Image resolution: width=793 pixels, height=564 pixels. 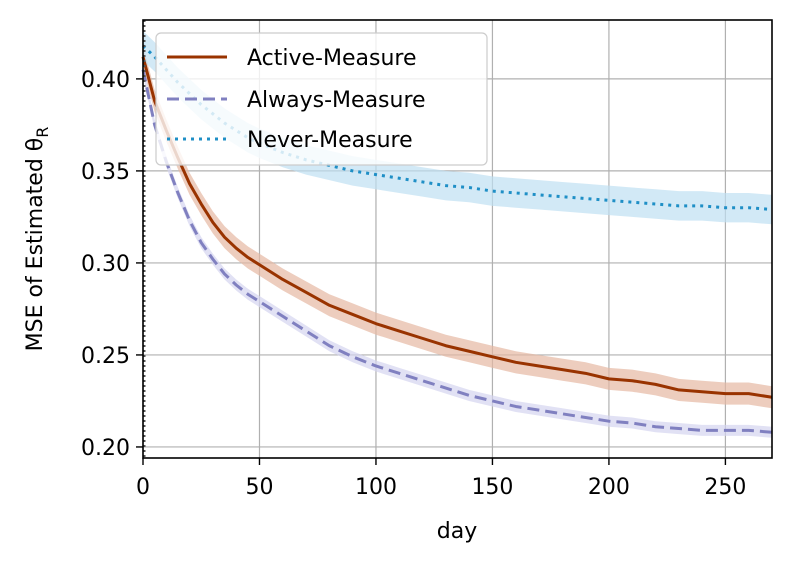 I want to click on legend-box, so click(x=321, y=99).